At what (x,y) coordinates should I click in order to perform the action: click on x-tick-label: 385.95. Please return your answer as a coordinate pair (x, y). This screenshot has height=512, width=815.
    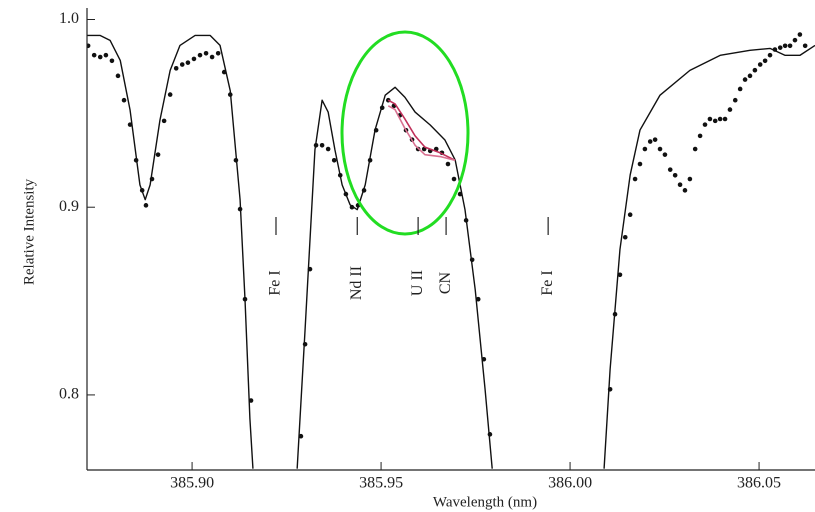
    Looking at the image, I should click on (381, 483).